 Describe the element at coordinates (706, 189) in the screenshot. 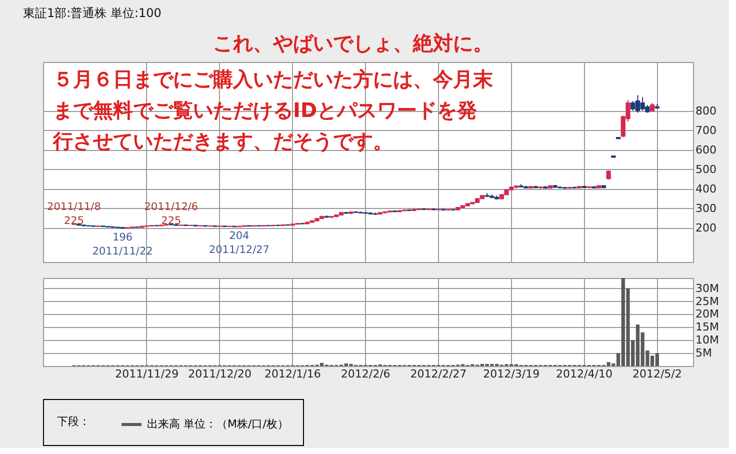

I see `y-tick-label: 400` at that location.